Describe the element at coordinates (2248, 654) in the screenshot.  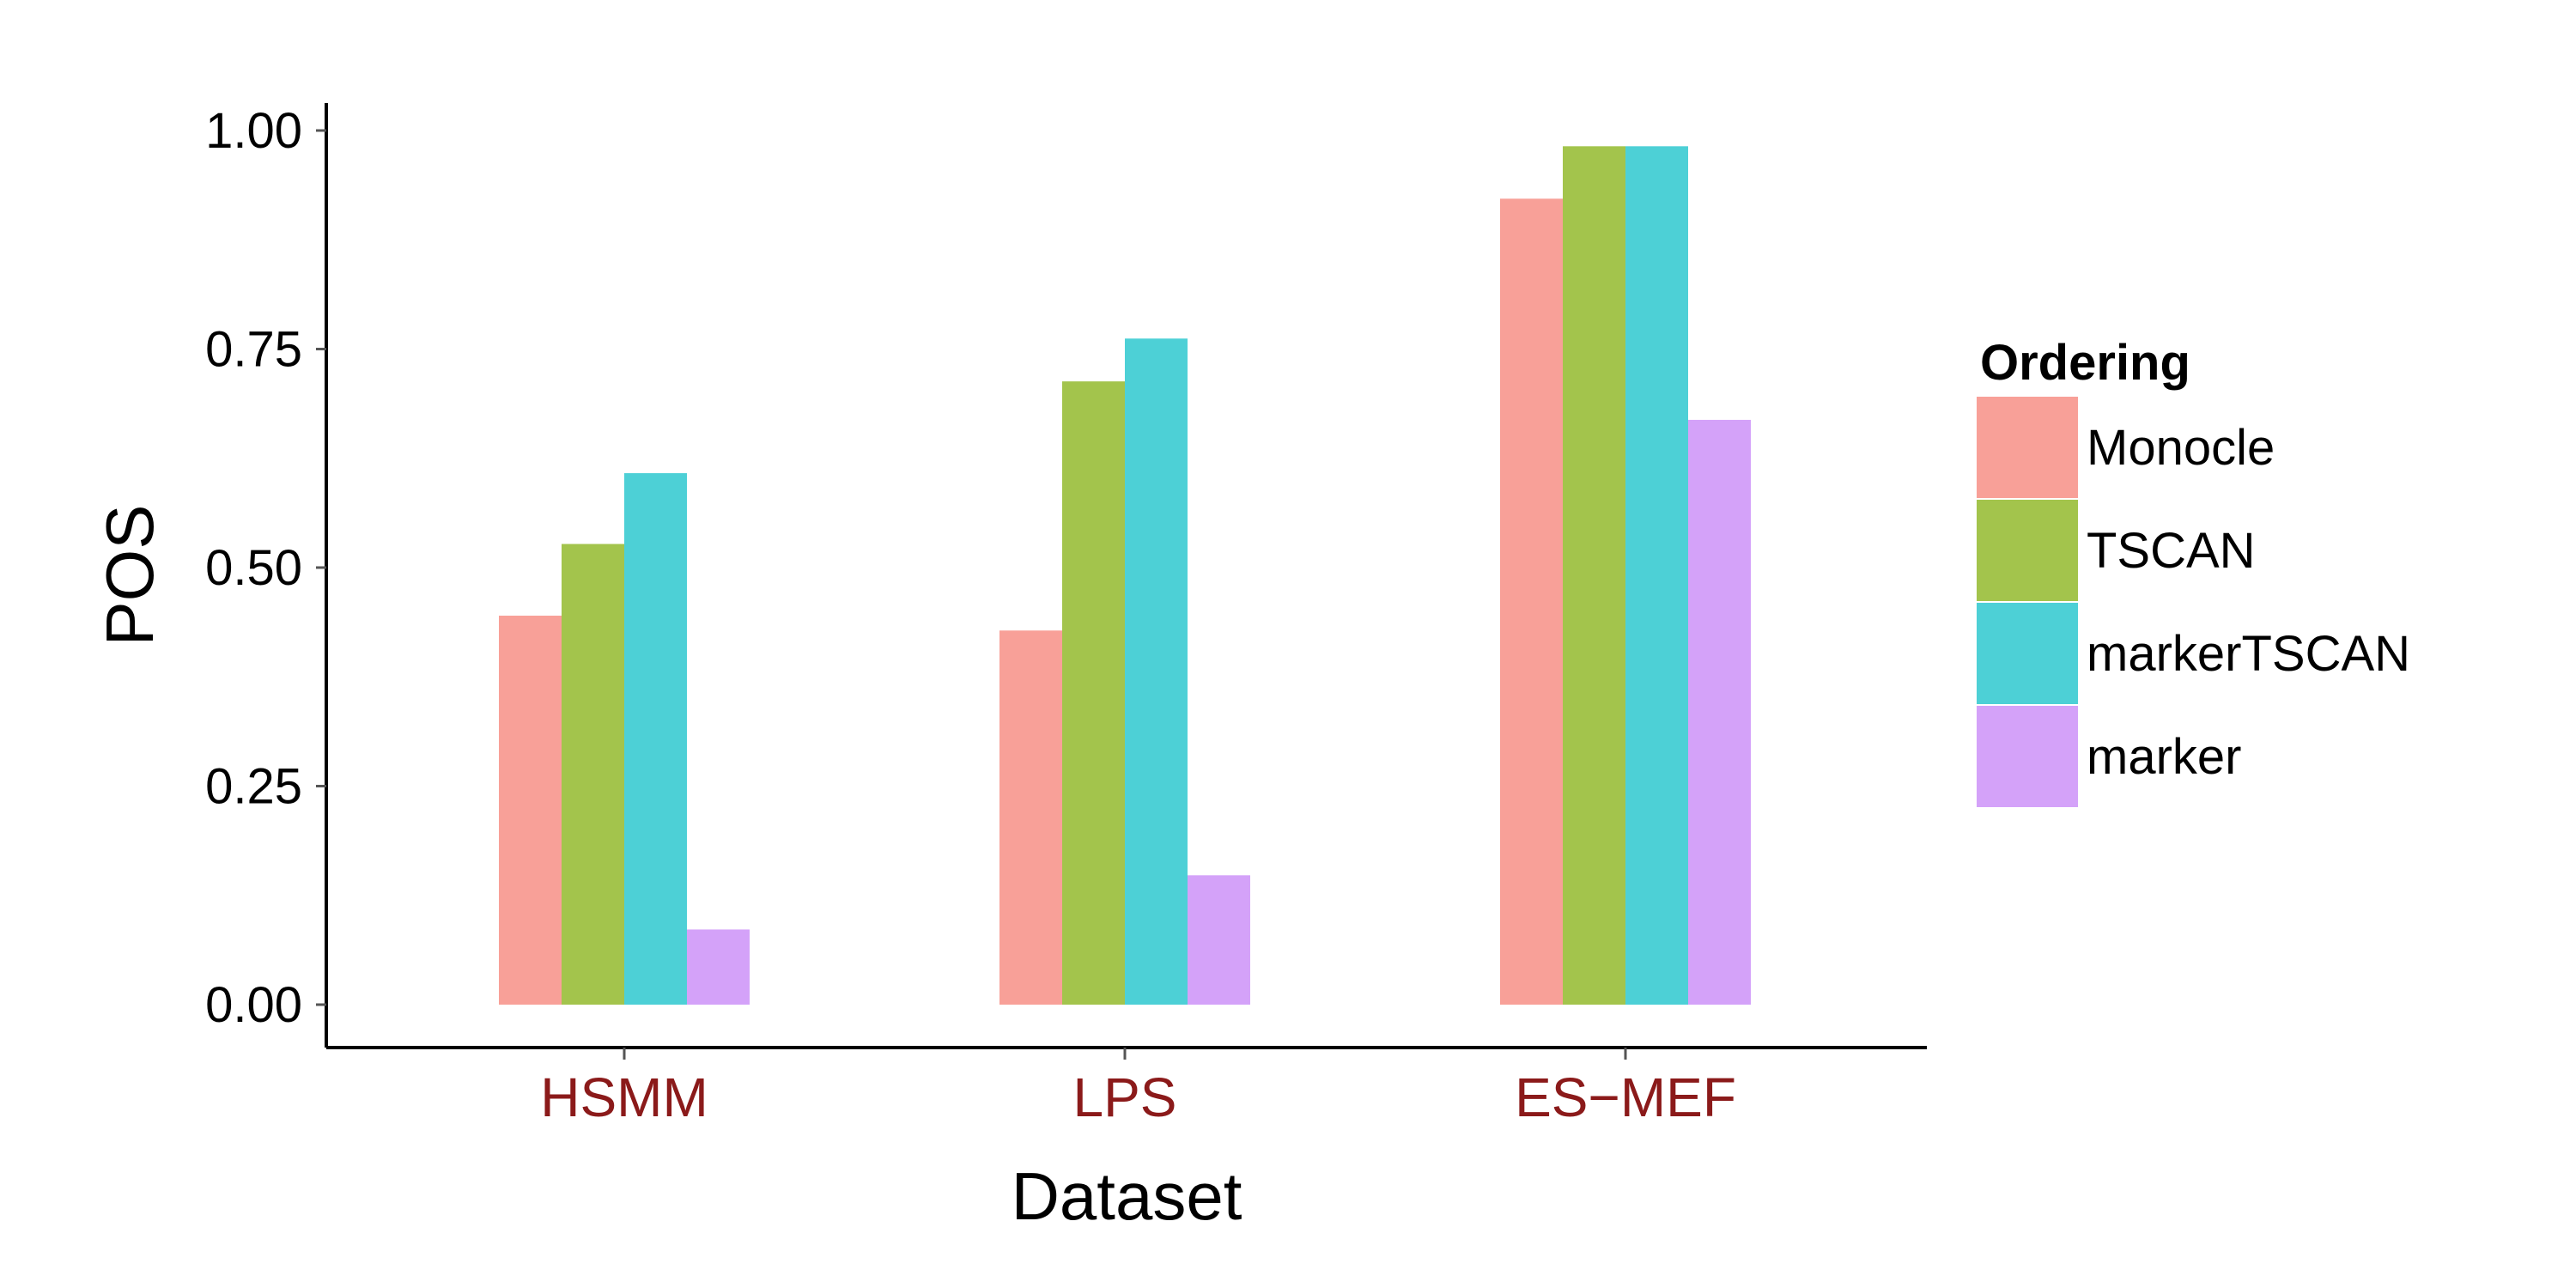
I see `legend-label-markertscan: markerTSCAN` at that location.